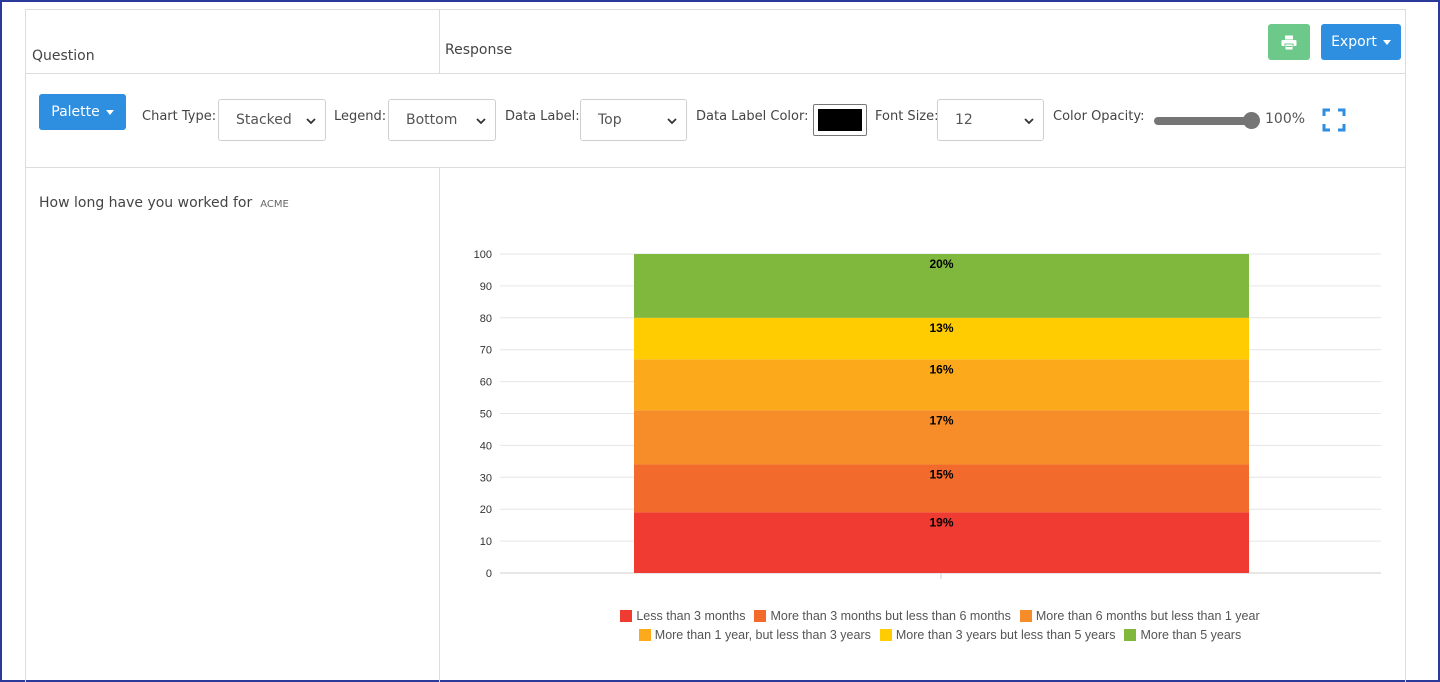 This screenshot has width=1440, height=682. Describe the element at coordinates (1354, 42) in the screenshot. I see `export-button-label: Export` at that location.